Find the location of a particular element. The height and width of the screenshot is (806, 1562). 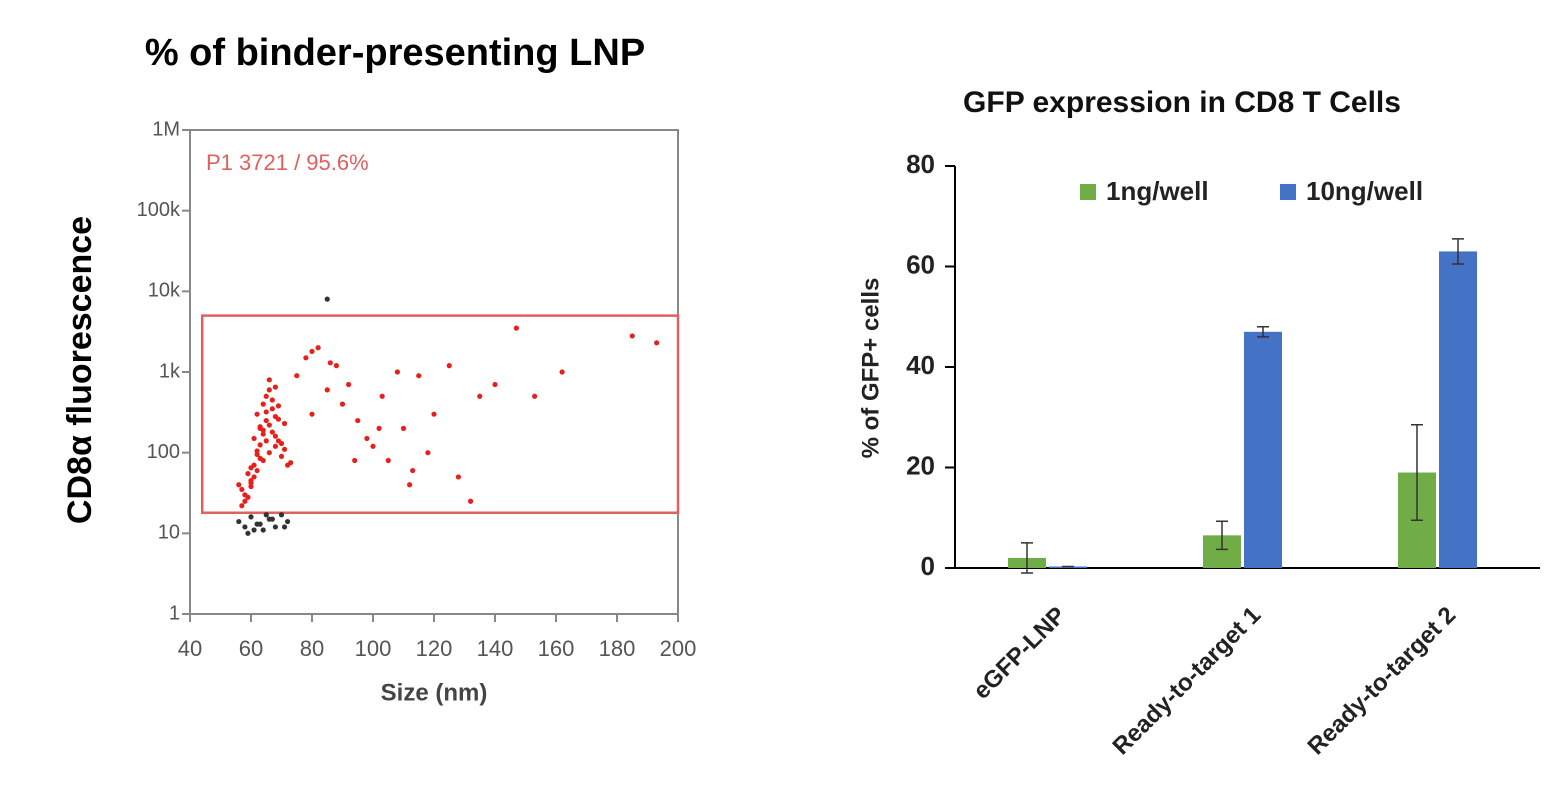

x-tick-label: 60 is located at coordinates (251, 648).